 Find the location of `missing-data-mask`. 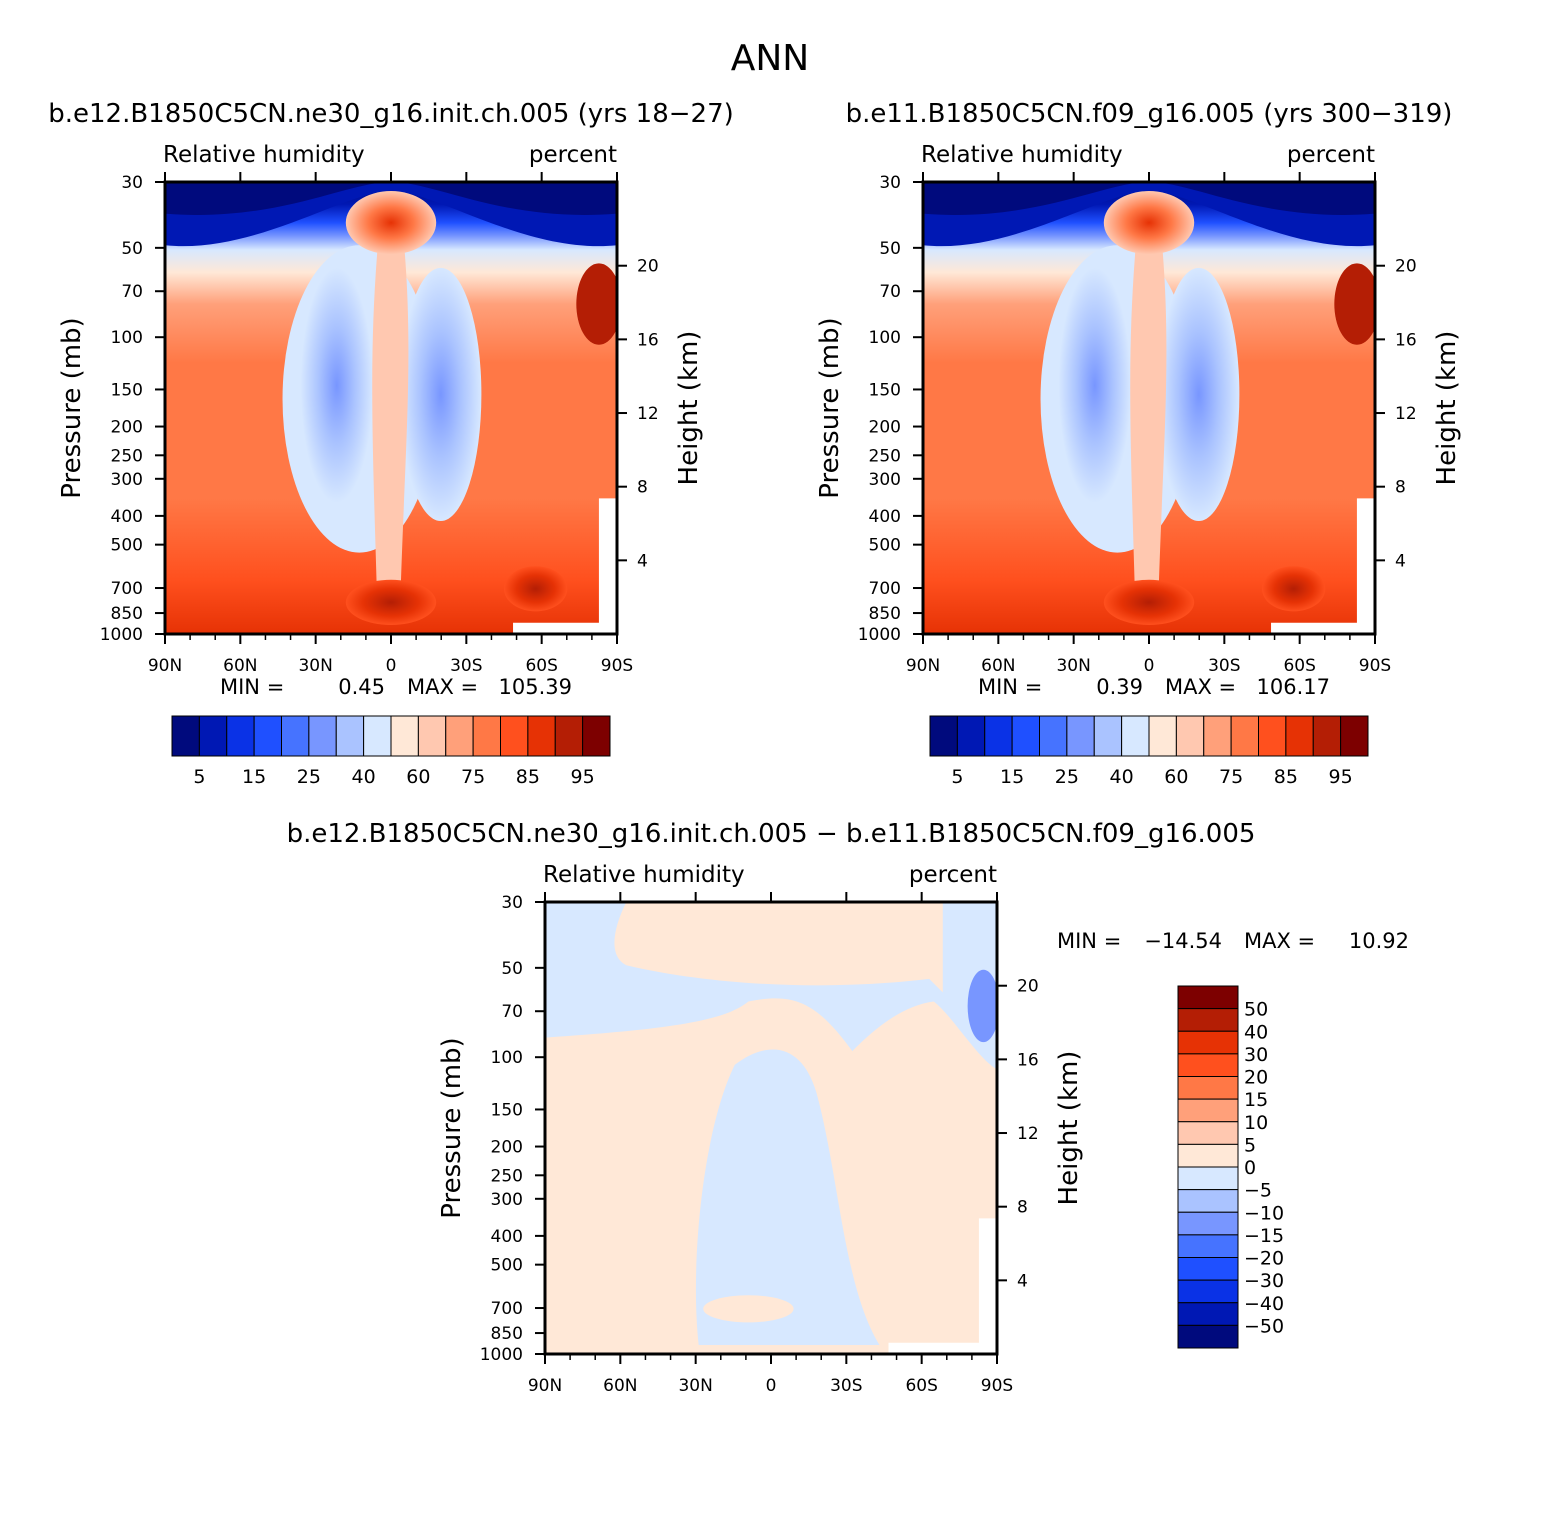

missing-data-mask is located at coordinates (565, 566).